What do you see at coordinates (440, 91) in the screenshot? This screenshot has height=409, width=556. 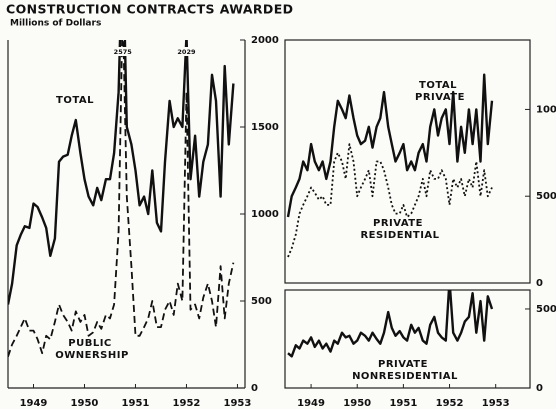 I see `series-label: TOTAL PRIVATE` at bounding box center [440, 91].